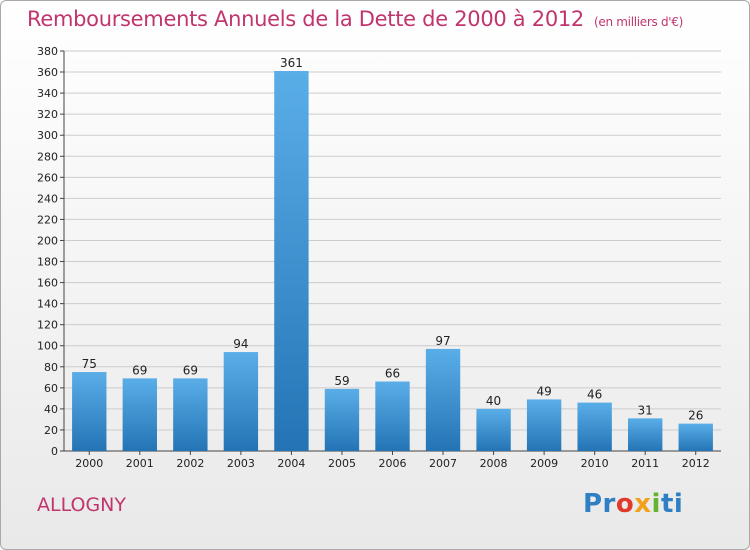 The image size is (750, 550). I want to click on y-tick-label: 20, so click(51, 430).